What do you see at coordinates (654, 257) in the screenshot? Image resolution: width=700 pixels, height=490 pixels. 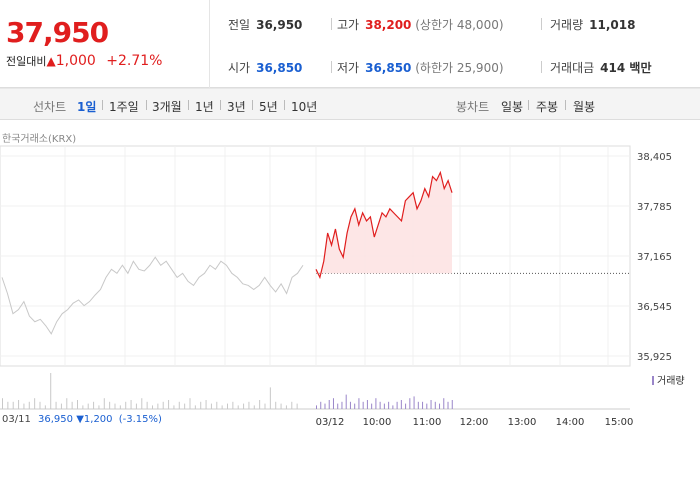 I see `y-tick-label: 37,165` at bounding box center [654, 257].